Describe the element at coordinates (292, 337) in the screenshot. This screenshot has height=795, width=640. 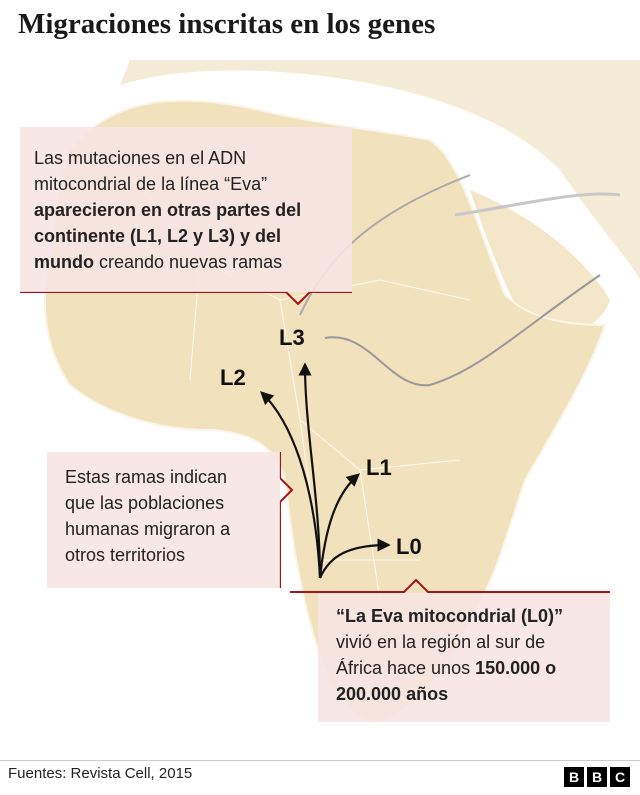
I see `lineage-label: L3` at that location.